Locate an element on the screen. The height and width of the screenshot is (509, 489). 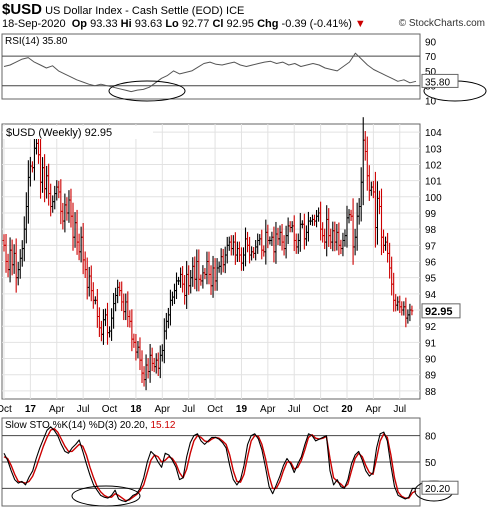
price-tick-label: 98 is located at coordinates (431, 230).